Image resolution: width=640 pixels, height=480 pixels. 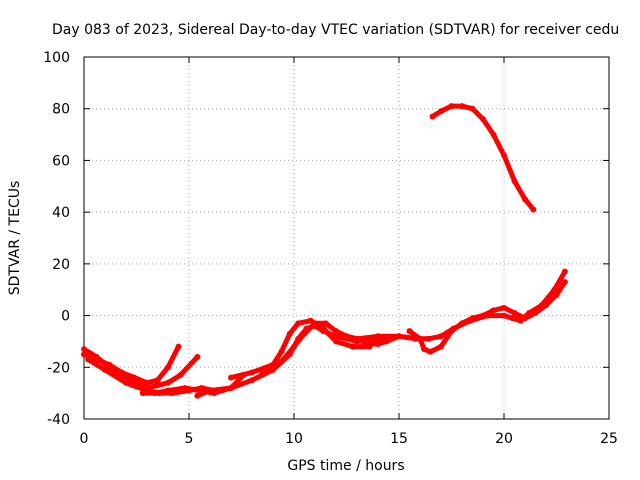 I want to click on x-tick-label: 5, so click(x=189, y=439).